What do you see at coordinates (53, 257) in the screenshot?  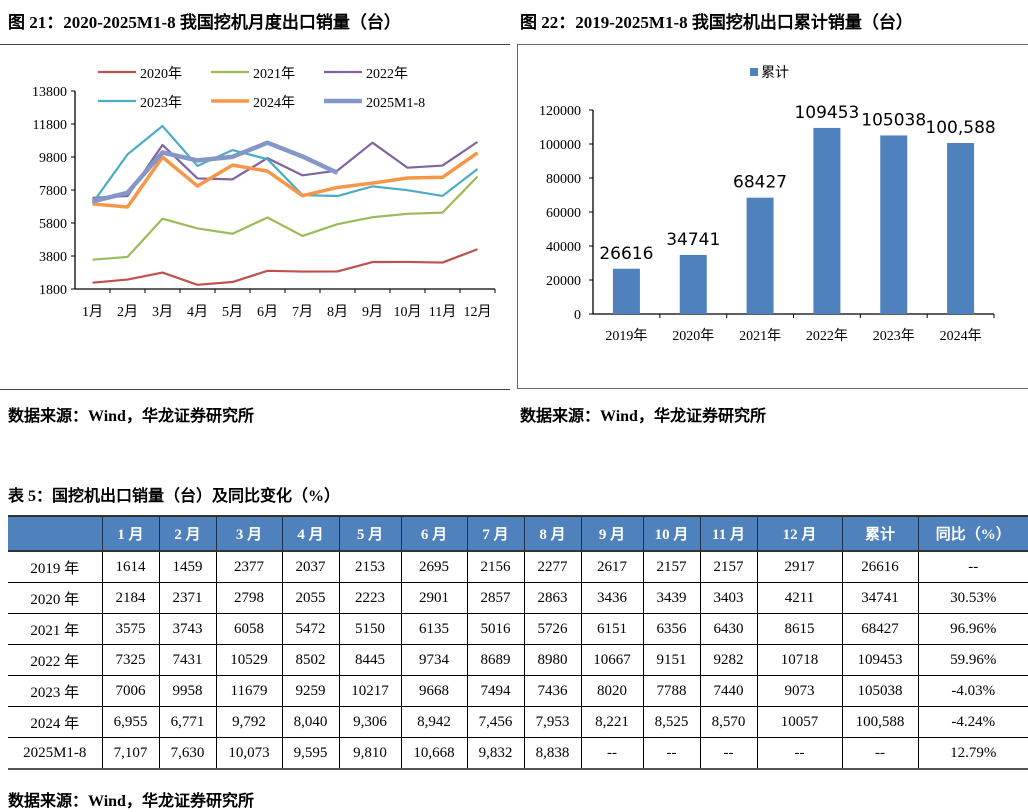 I see `y-tick-label: 3800` at bounding box center [53, 257].